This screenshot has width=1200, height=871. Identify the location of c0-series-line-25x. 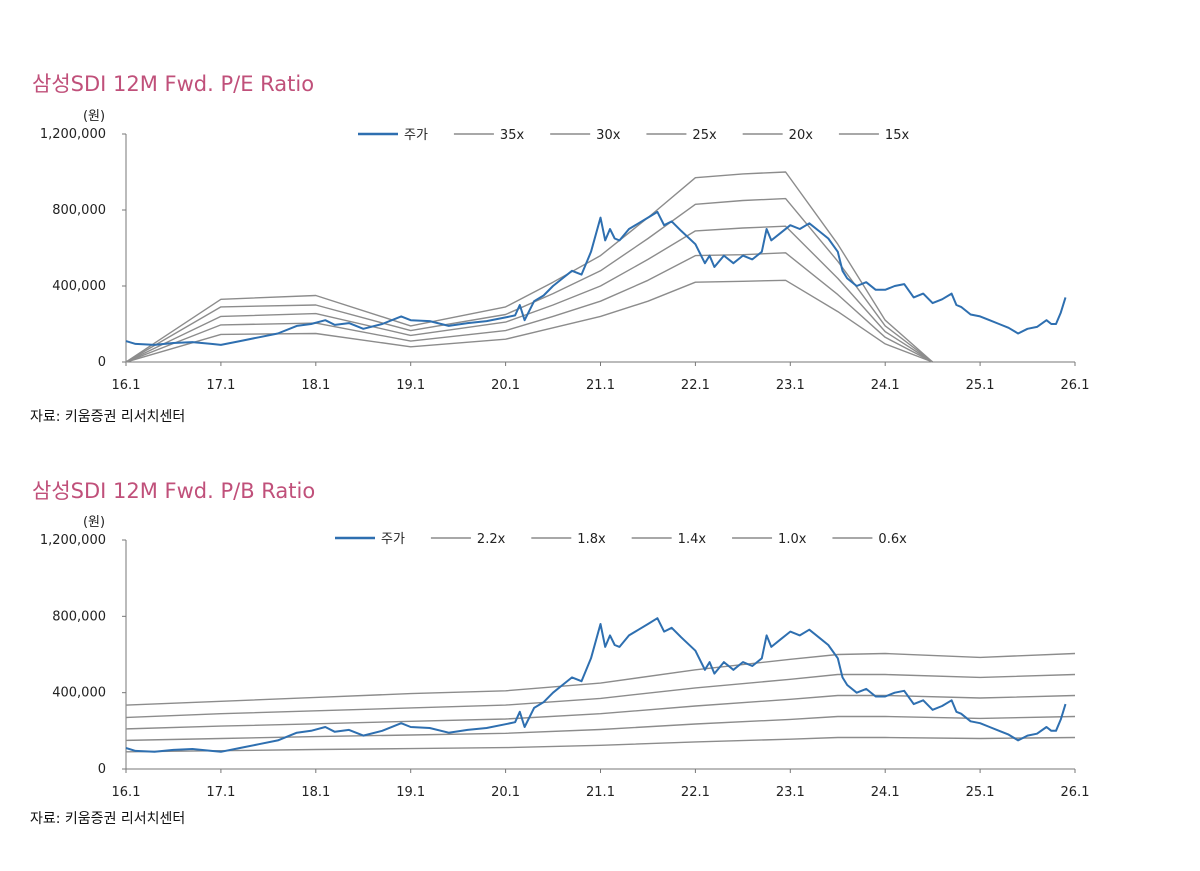
(529, 294).